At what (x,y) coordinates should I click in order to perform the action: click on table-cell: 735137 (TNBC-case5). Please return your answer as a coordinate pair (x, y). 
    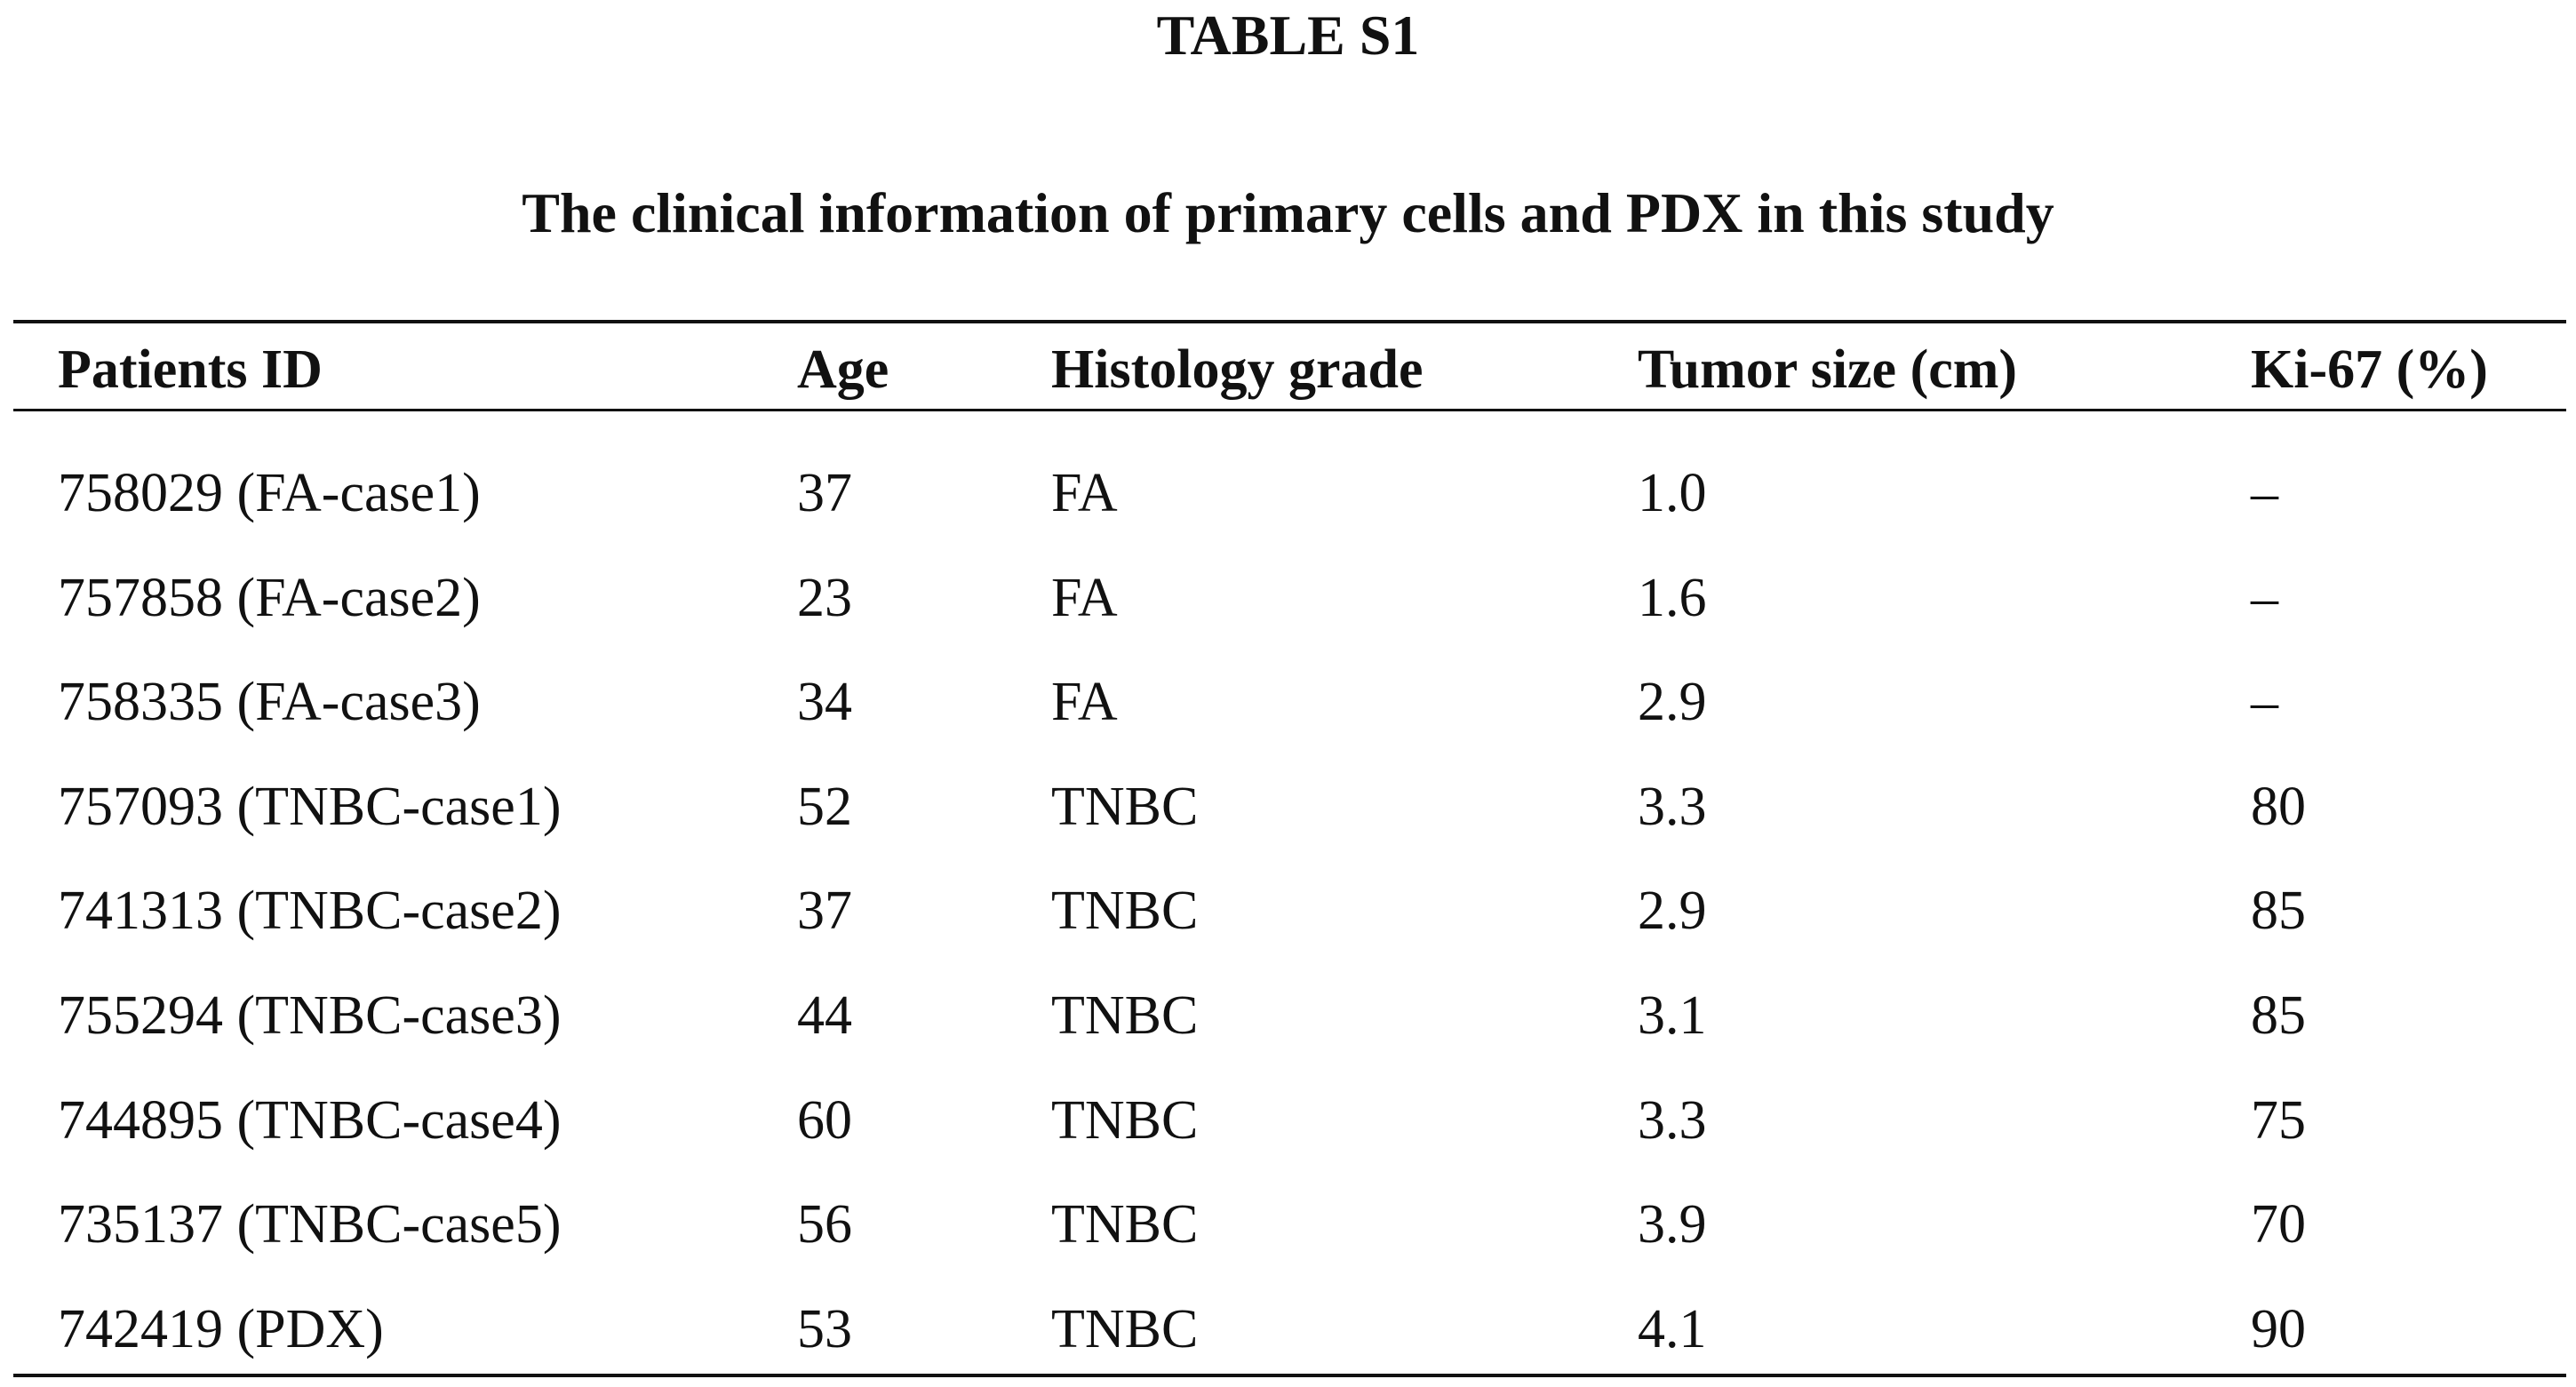
    Looking at the image, I should click on (310, 1225).